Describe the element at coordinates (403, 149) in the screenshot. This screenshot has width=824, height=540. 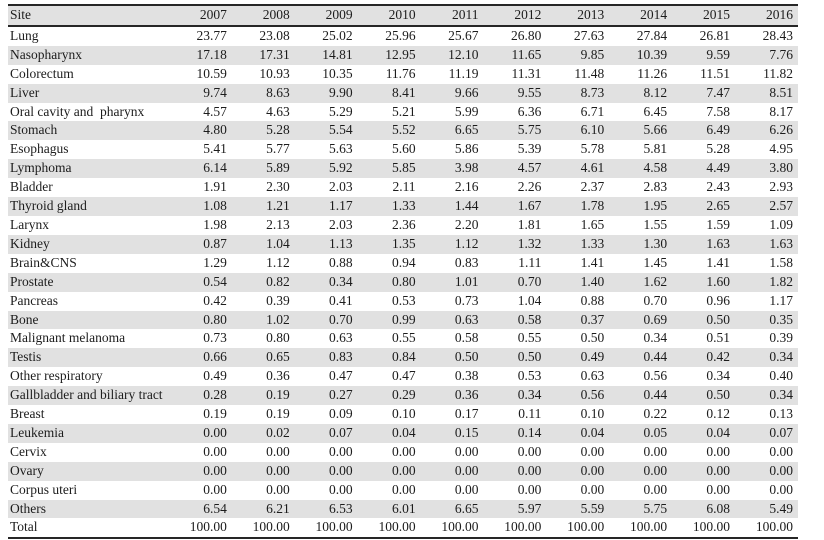
I see `value-cell: 5.60` at that location.